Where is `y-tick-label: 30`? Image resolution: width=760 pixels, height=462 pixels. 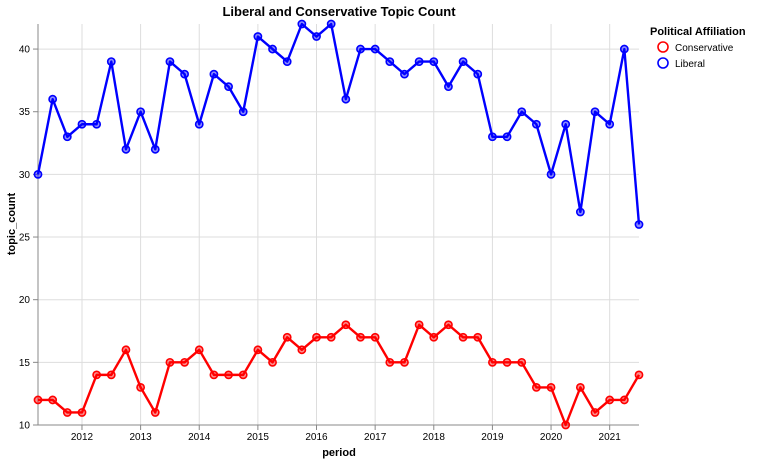 y-tick-label: 30 is located at coordinates (25, 175).